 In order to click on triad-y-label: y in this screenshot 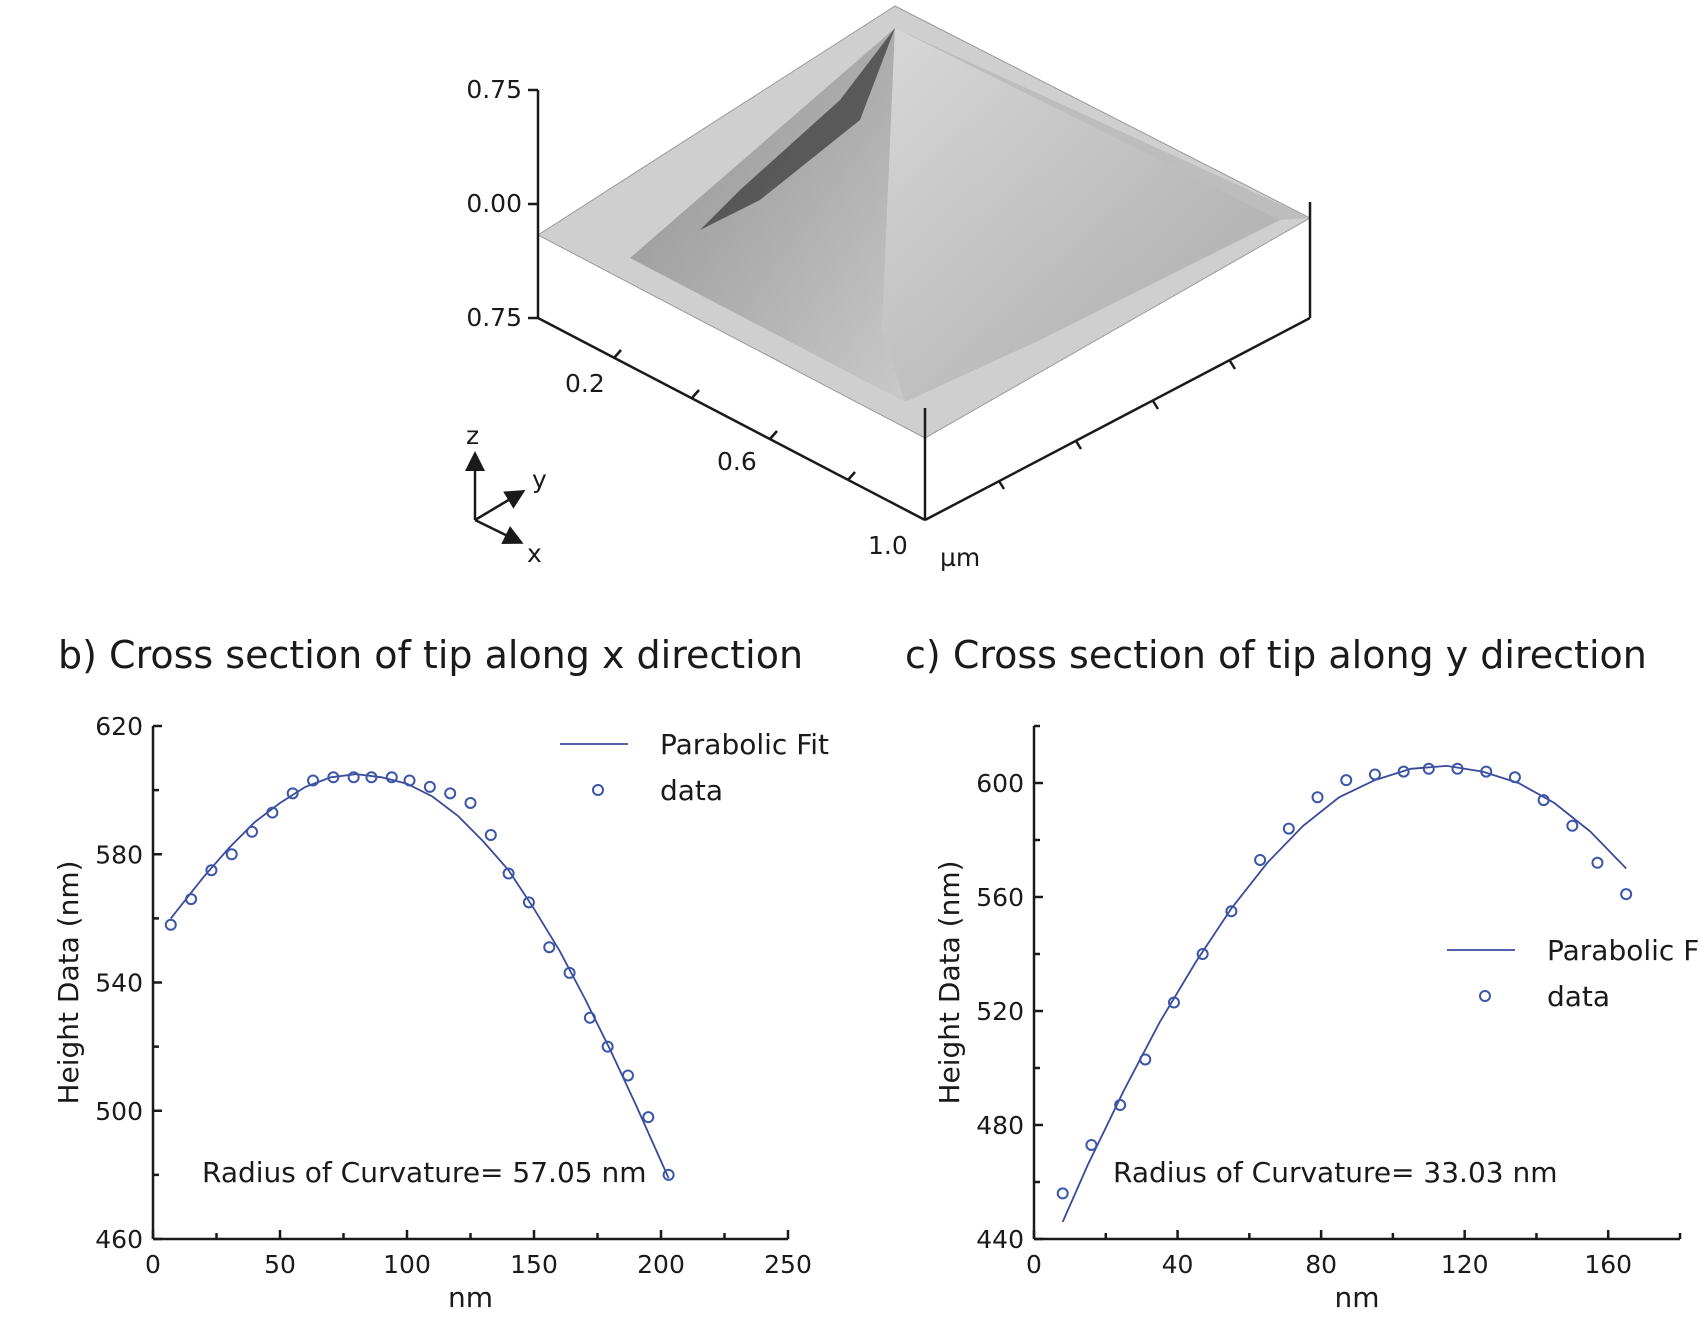, I will do `click(539, 479)`.